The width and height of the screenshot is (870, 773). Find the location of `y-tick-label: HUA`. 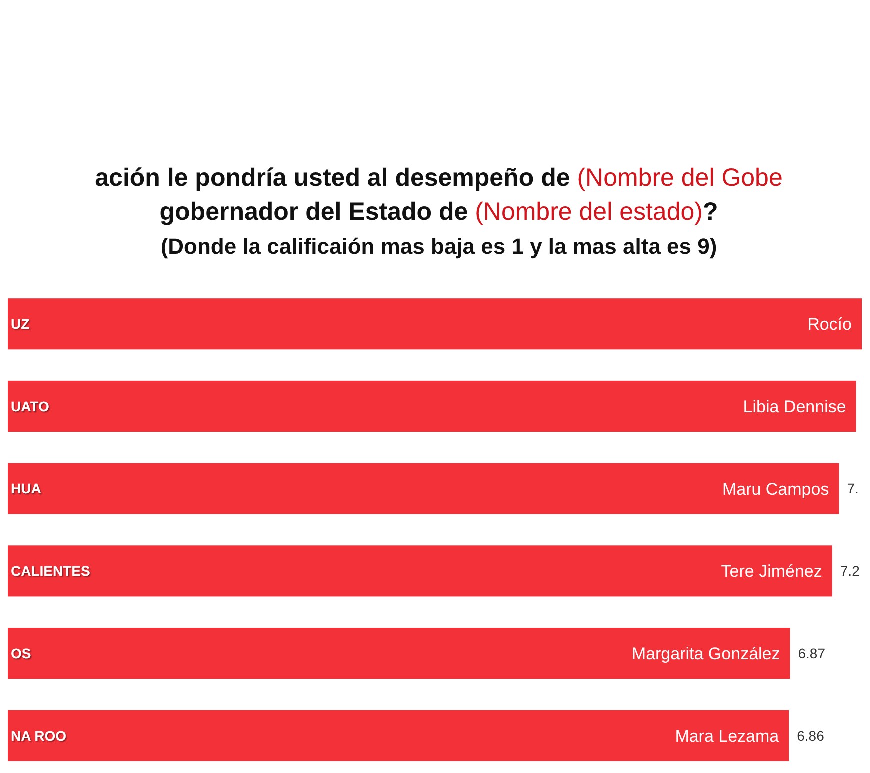

y-tick-label: HUA is located at coordinates (26, 488).